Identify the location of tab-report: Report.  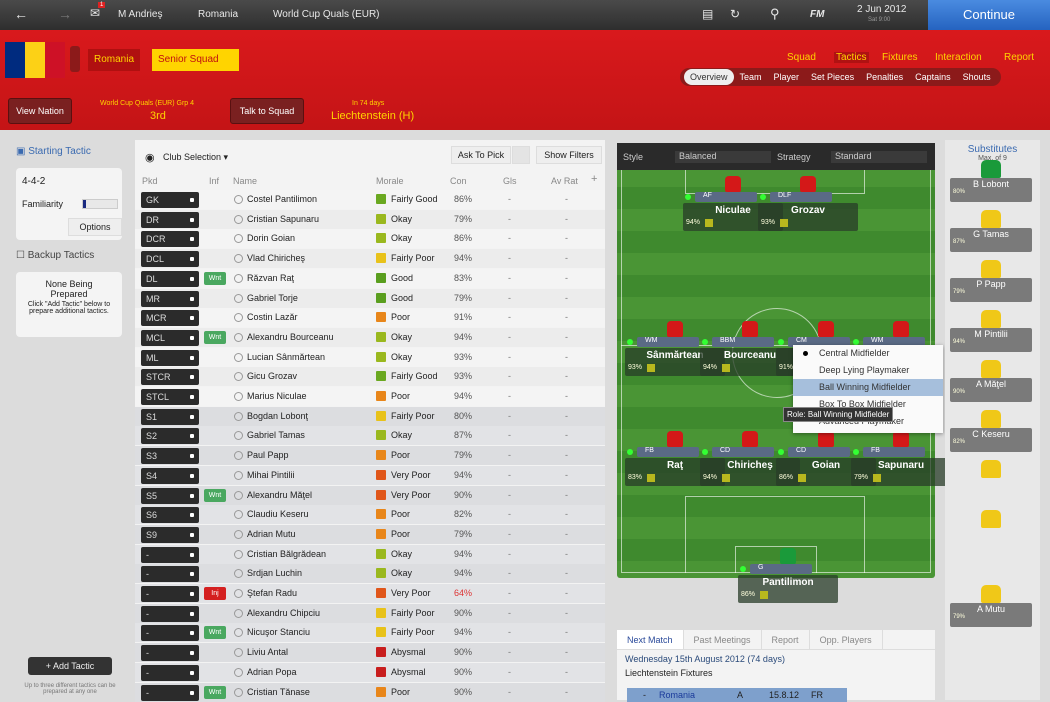
(786, 639).